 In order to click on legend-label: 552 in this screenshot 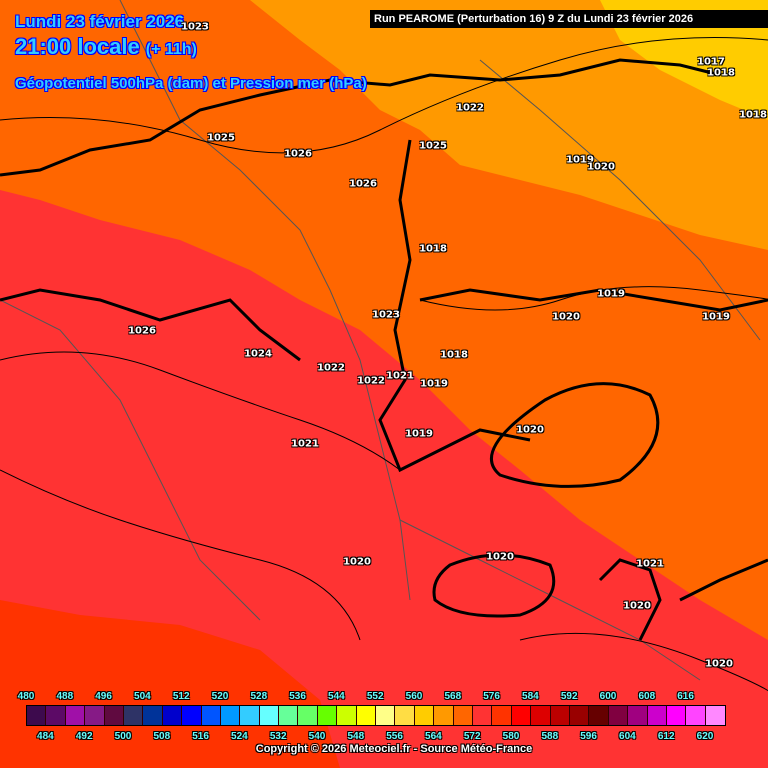, I will do `click(375, 696)`.